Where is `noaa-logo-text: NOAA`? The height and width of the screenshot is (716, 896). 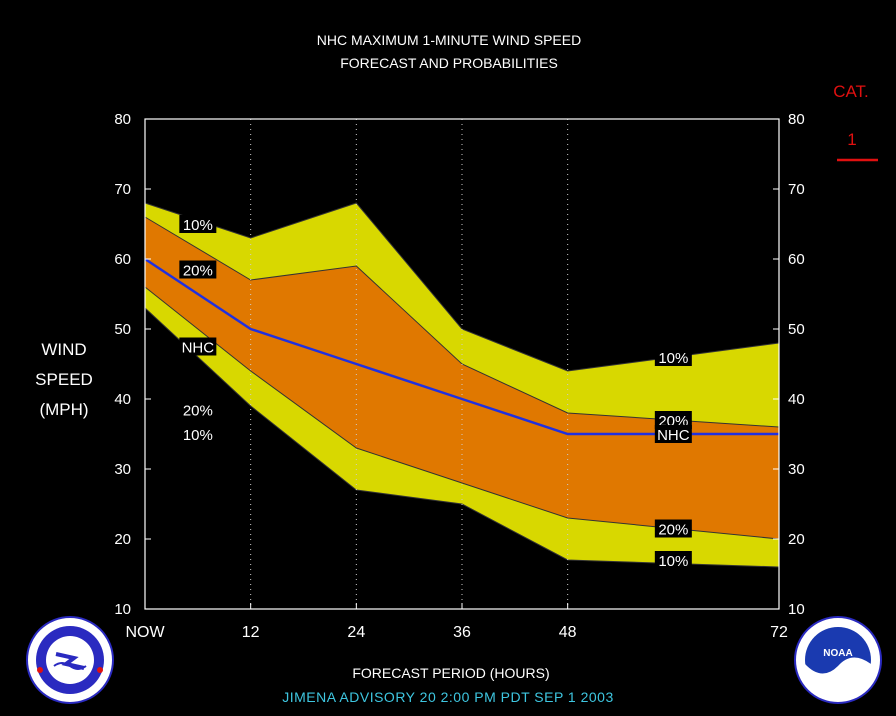
noaa-logo-text: NOAA is located at coordinates (837, 653).